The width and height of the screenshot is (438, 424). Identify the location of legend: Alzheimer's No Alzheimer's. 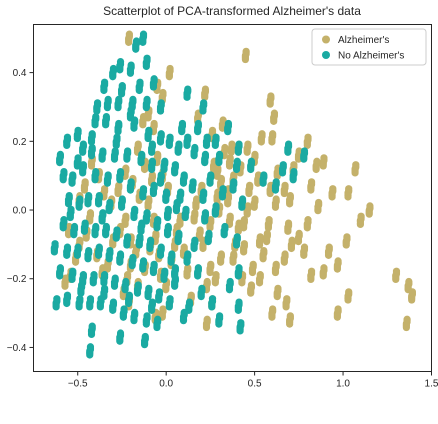
(369, 47).